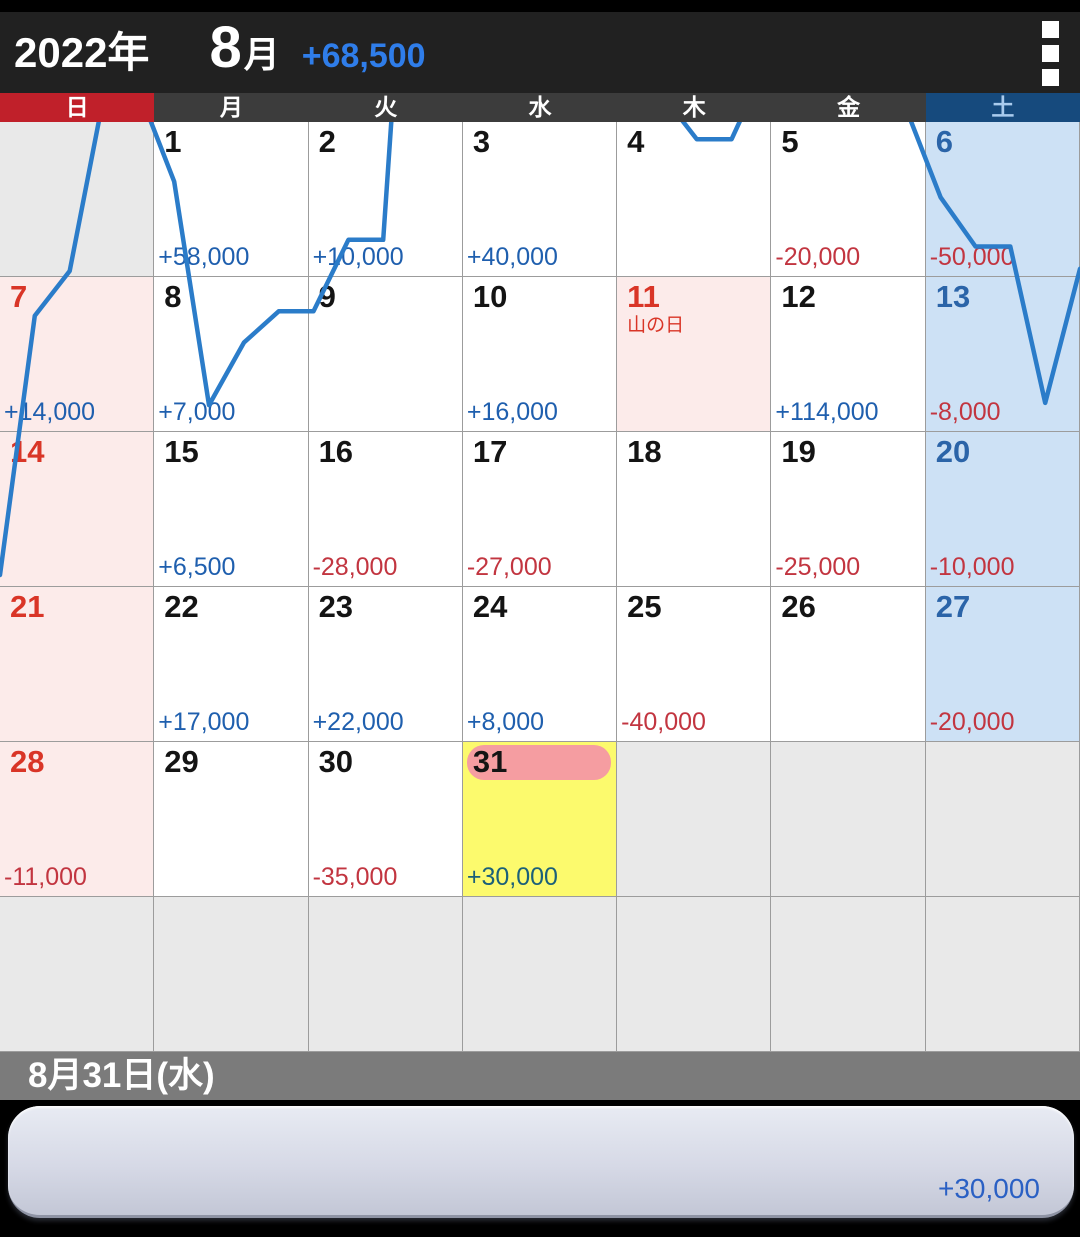  Describe the element at coordinates (231, 354) in the screenshot. I see `day-cell-8: 8 +7,000` at that location.